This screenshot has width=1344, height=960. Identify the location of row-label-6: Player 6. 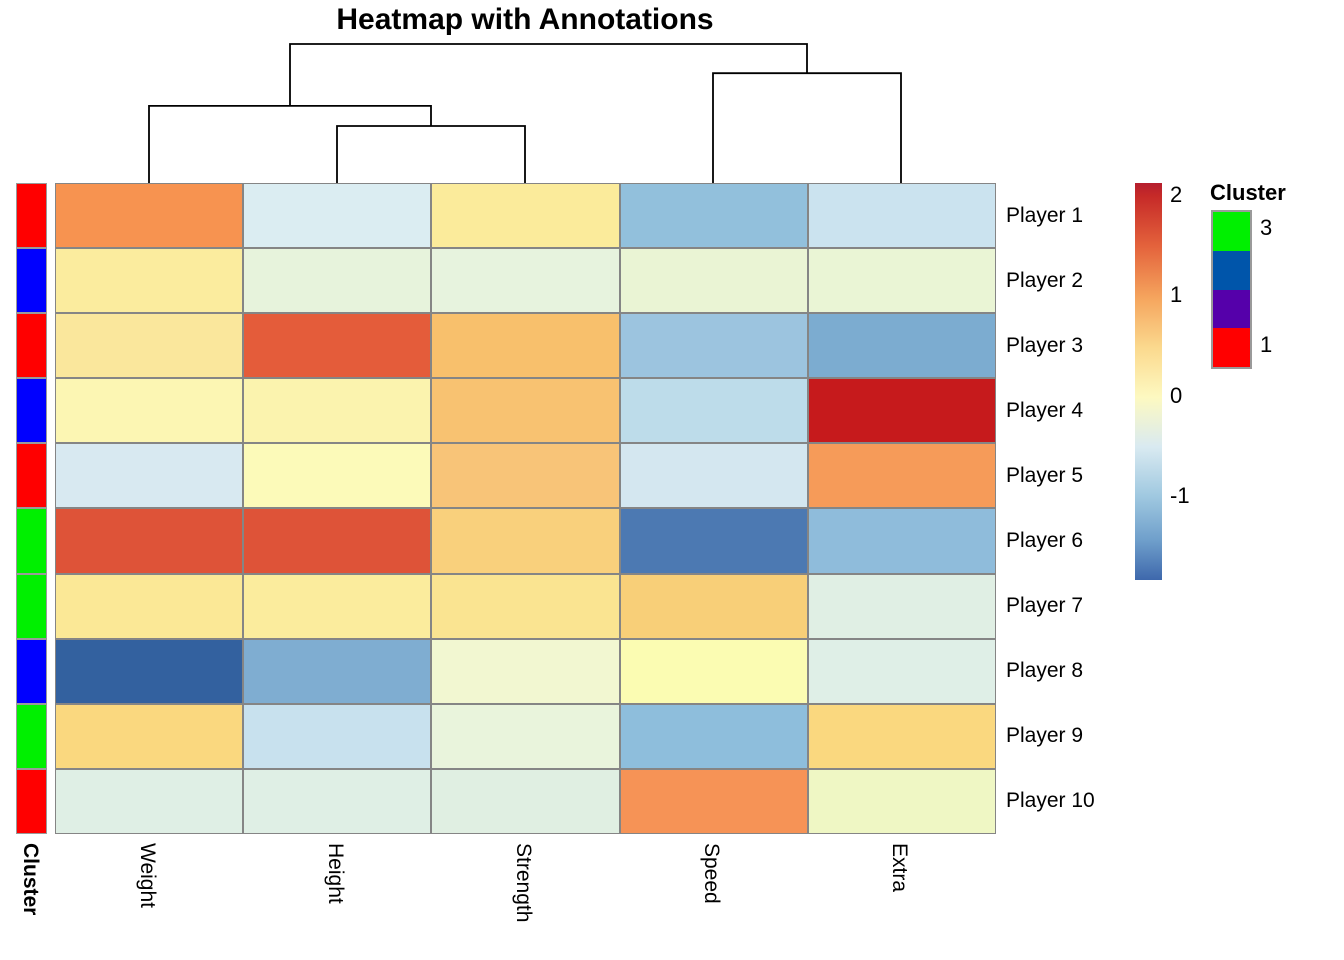
(1045, 540).